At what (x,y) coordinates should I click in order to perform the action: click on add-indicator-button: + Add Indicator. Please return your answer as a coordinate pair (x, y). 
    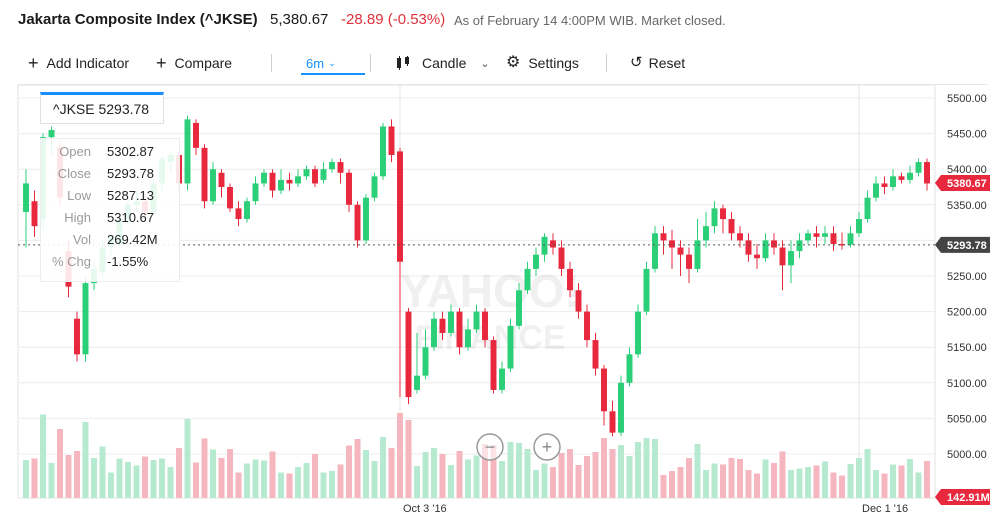
    Looking at the image, I should click on (78, 63).